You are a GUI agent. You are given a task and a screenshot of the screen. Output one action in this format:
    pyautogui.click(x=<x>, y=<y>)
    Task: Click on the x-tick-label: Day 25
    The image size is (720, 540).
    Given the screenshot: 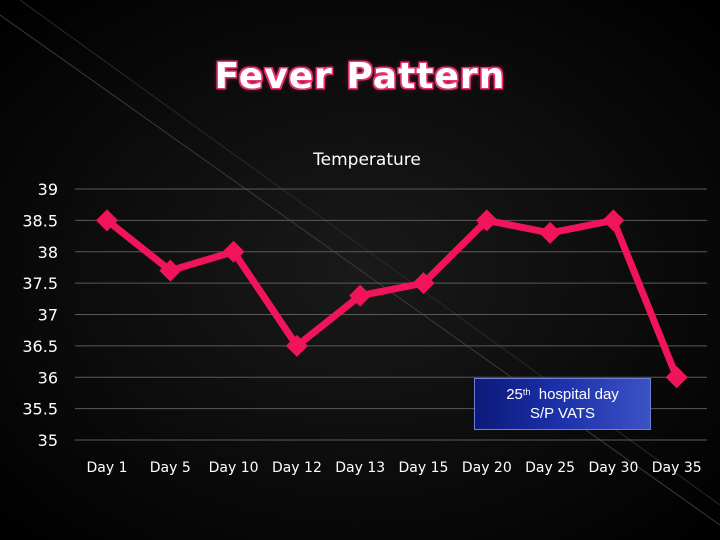 What is the action you would take?
    pyautogui.click(x=550, y=468)
    